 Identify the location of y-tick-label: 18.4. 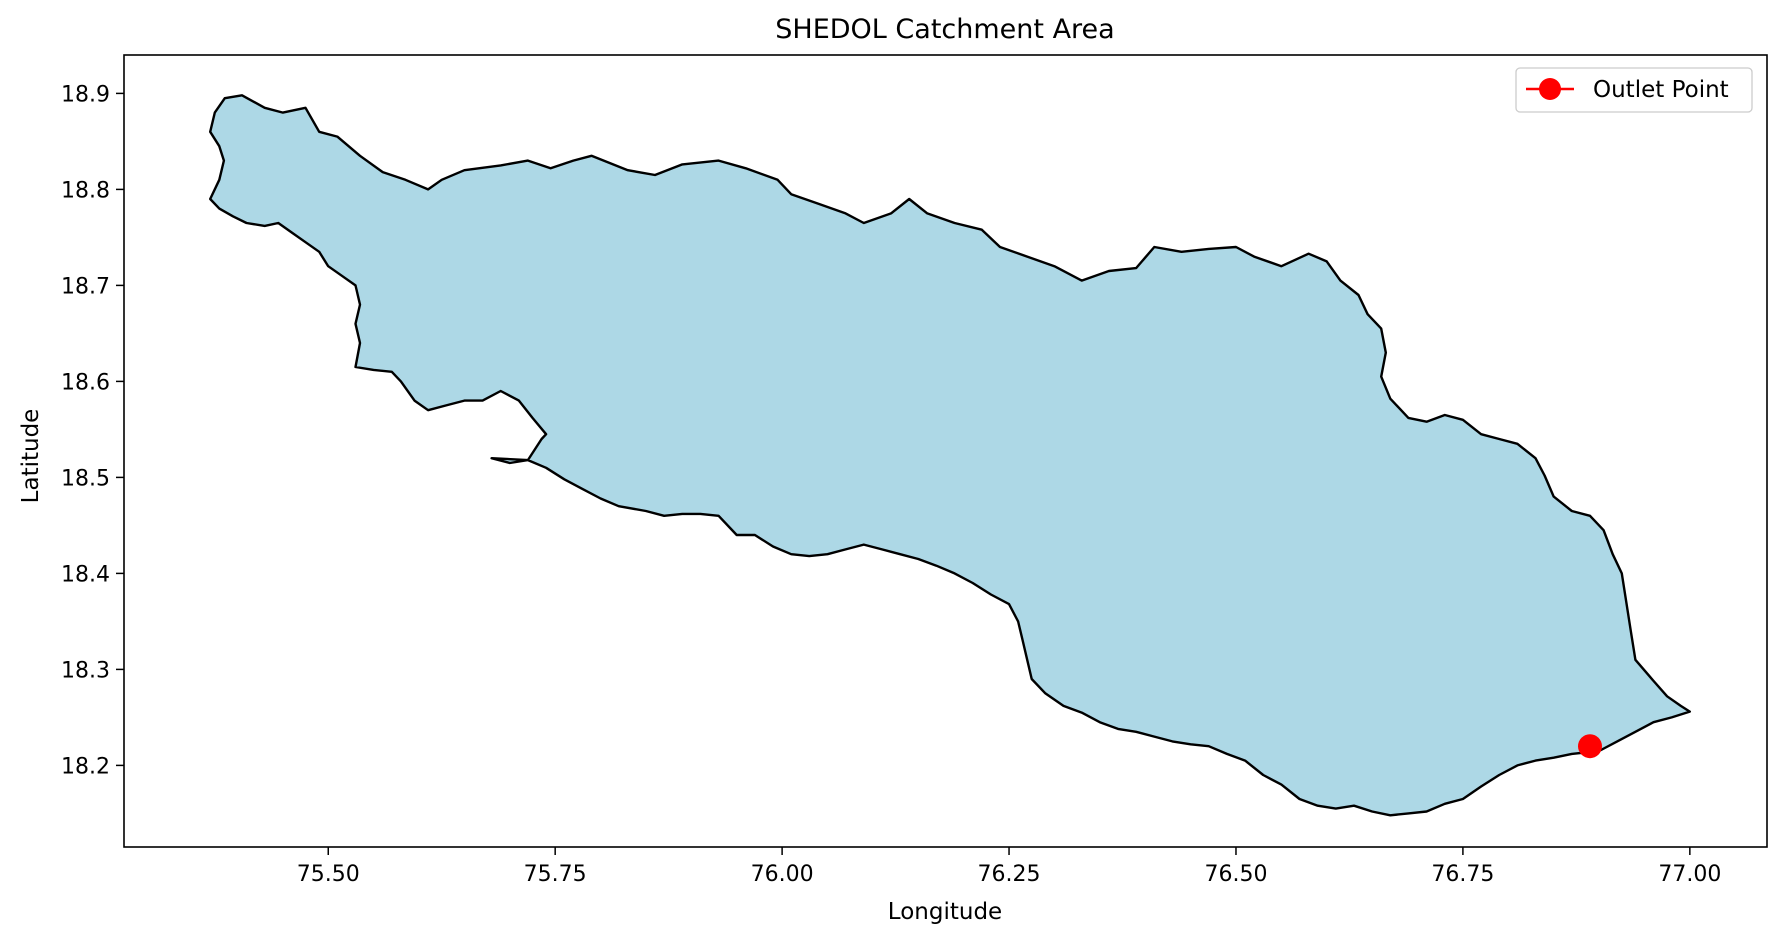
(85, 574).